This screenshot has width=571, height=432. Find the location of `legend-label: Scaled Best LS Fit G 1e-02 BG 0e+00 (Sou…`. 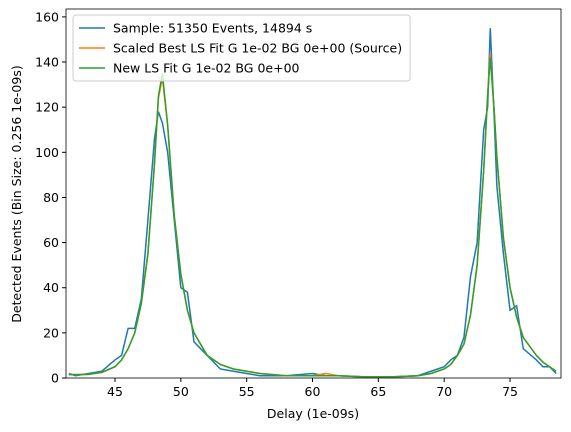

legend-label: Scaled Best LS Fit G 1e-02 BG 0e+00 (Sou… is located at coordinates (257, 48).